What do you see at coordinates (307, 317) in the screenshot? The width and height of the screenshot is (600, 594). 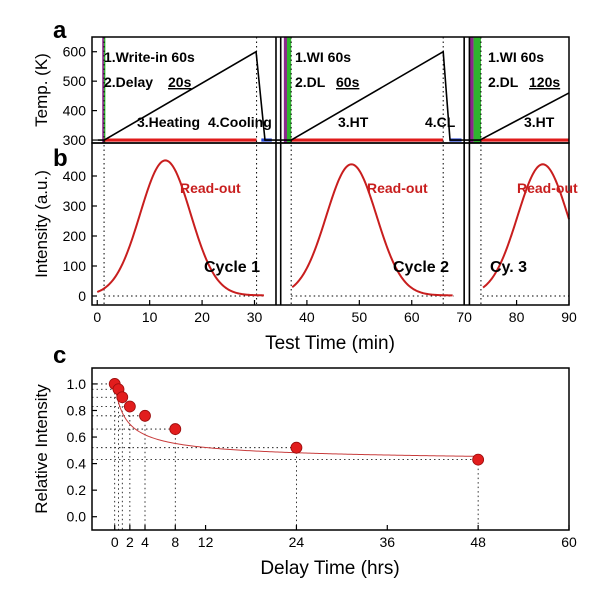 I see `x-tick-label-4: 40` at bounding box center [307, 317].